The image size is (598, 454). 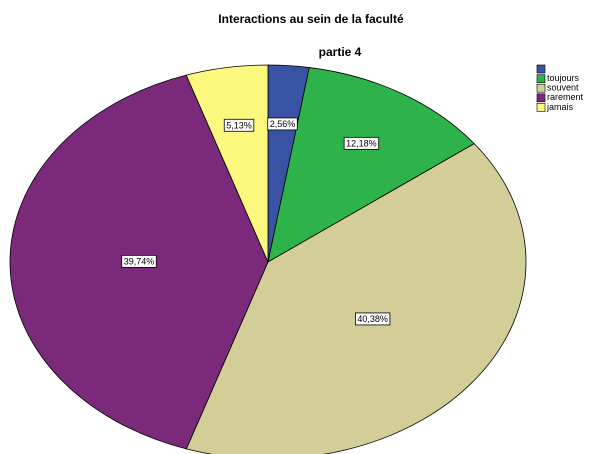 I want to click on legend-label: jamais, so click(x=560, y=107).